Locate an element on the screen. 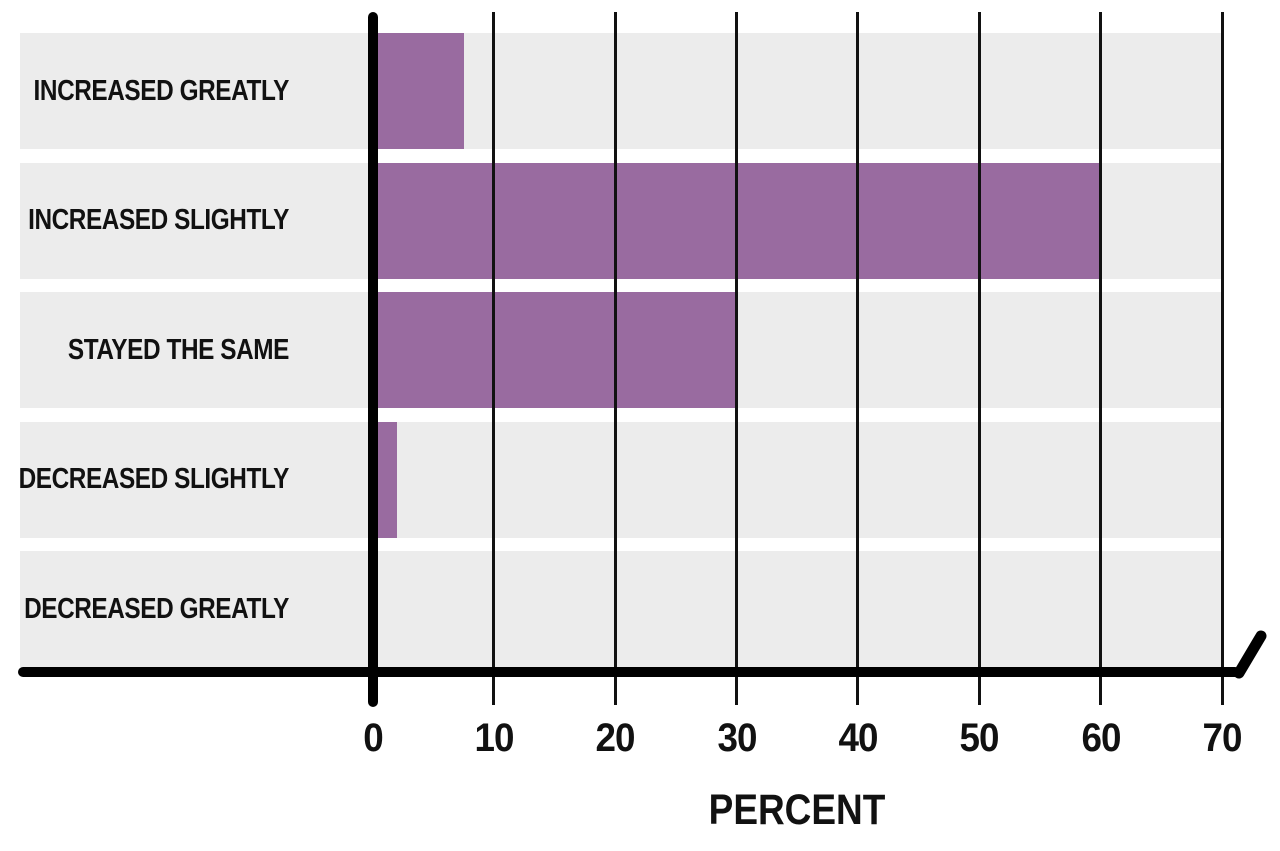 Image resolution: width=1280 pixels, height=851 pixels. tick-label: 50 is located at coordinates (979, 738).